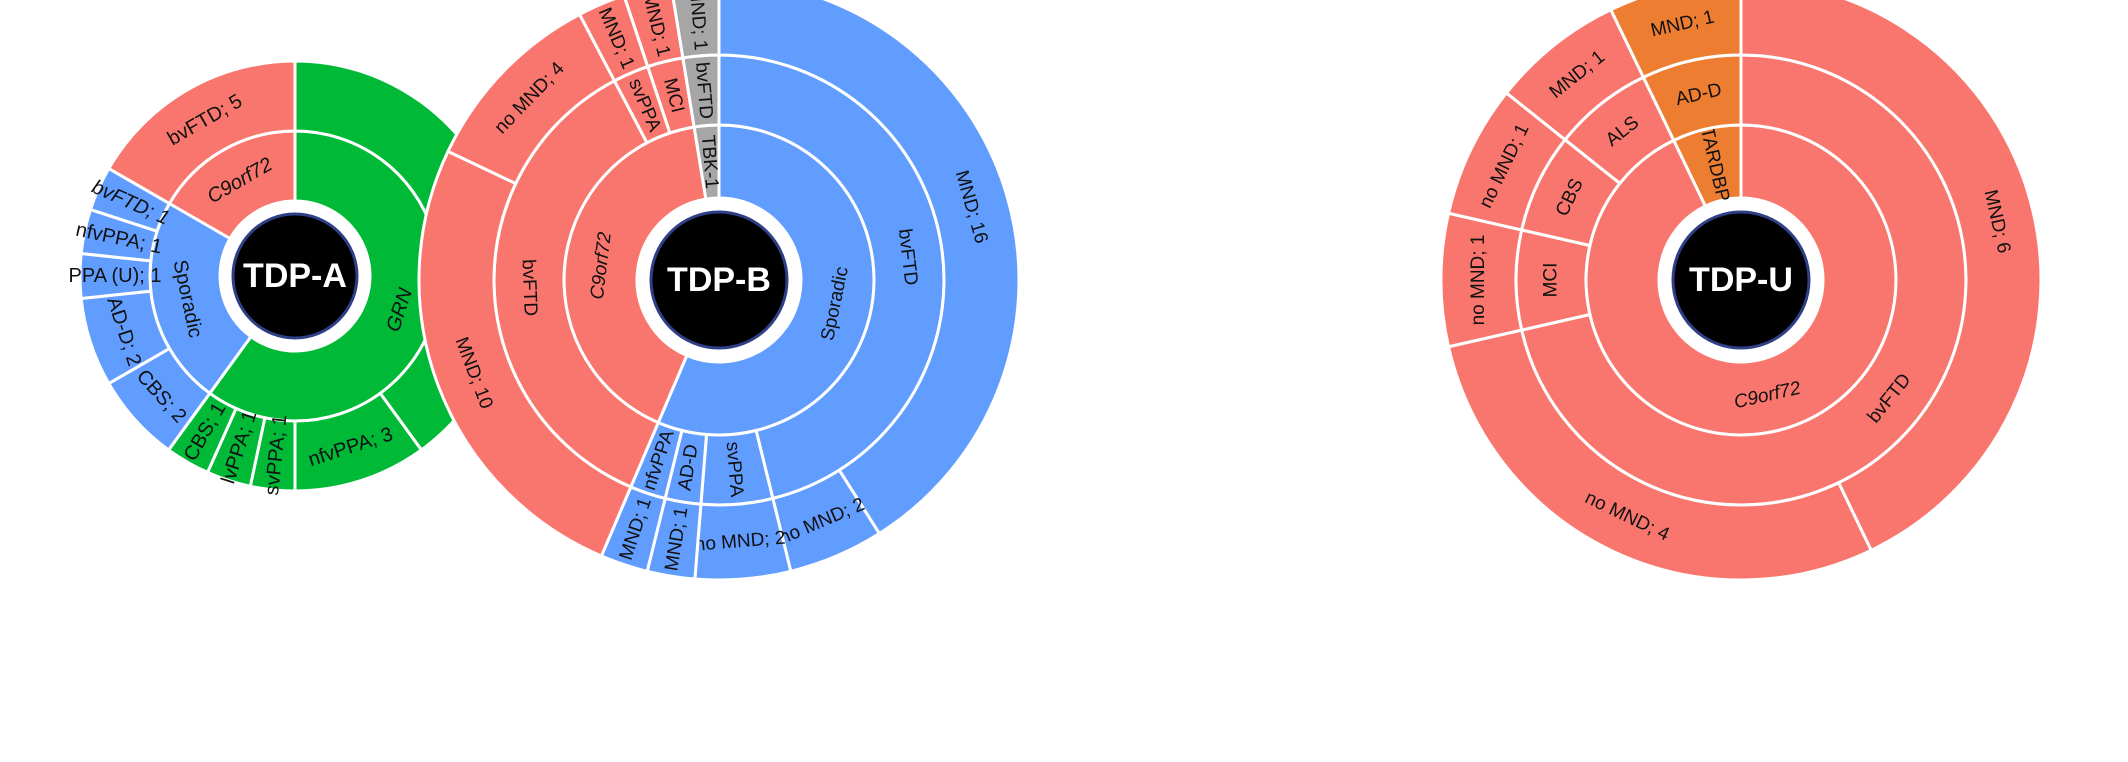 Image resolution: width=2128 pixels, height=762 pixels. Describe the element at coordinates (1478, 280) in the screenshot. I see `ring3-label-mci-no-mnd-1: no MND; 1` at that location.